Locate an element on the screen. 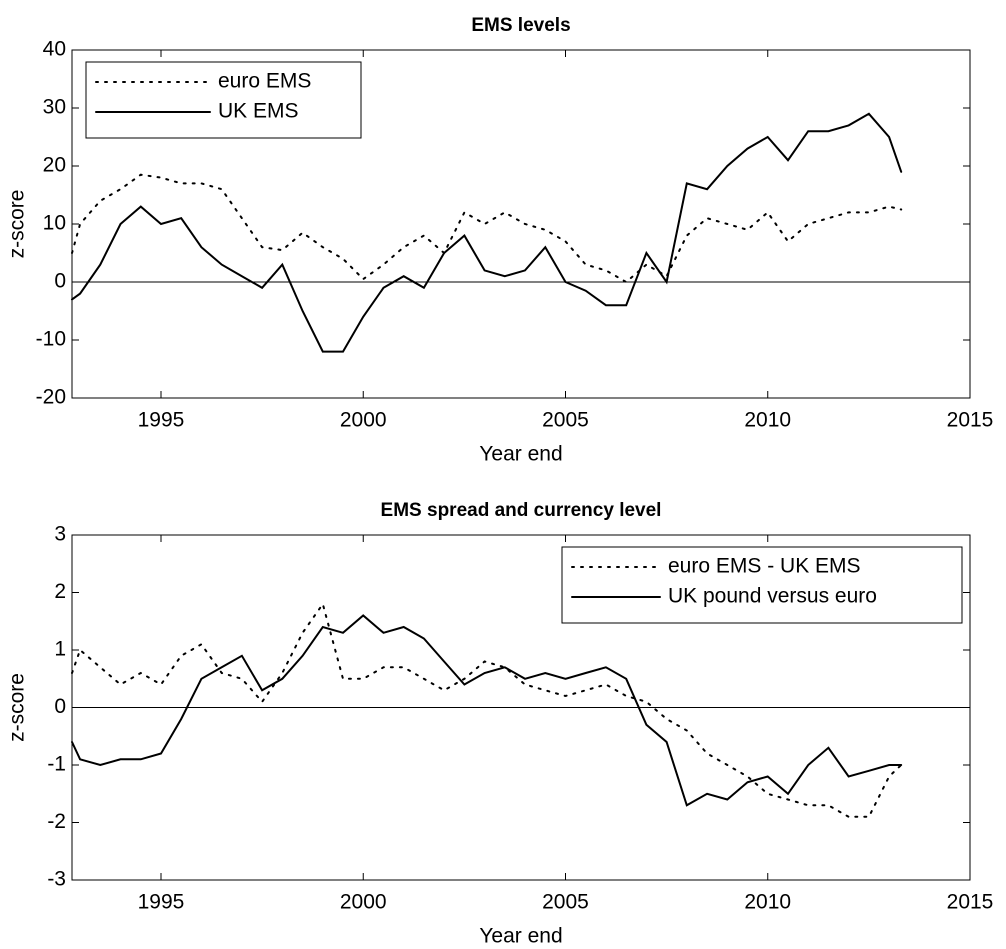 The width and height of the screenshot is (1006, 949). y-tick-label: 3 is located at coordinates (60, 534).